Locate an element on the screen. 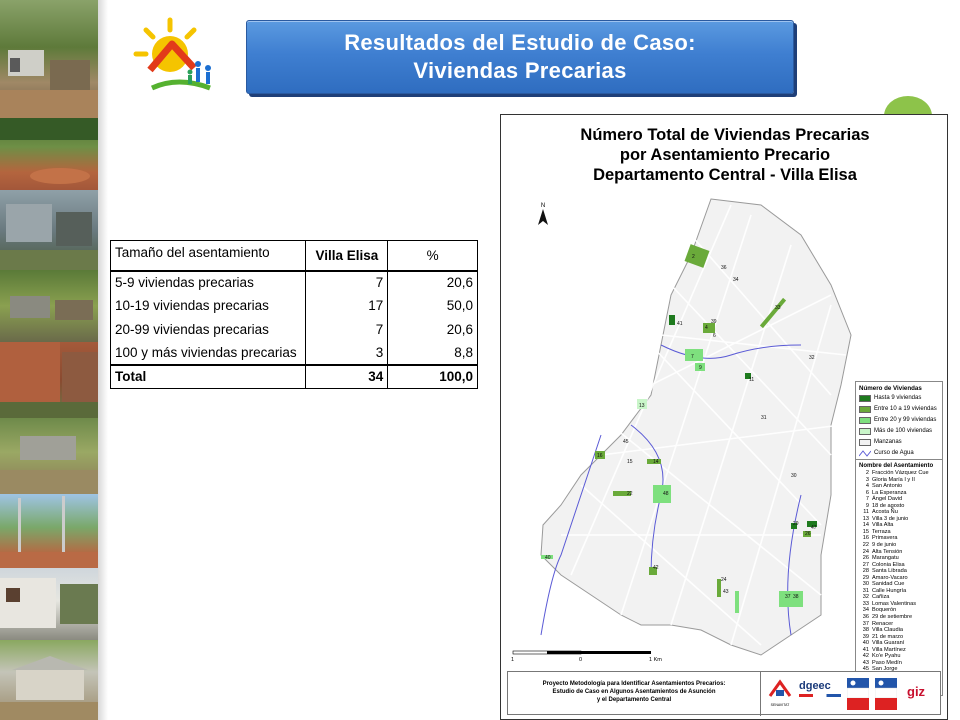  list-item: 7 Ángel David is located at coordinates (899, 499).